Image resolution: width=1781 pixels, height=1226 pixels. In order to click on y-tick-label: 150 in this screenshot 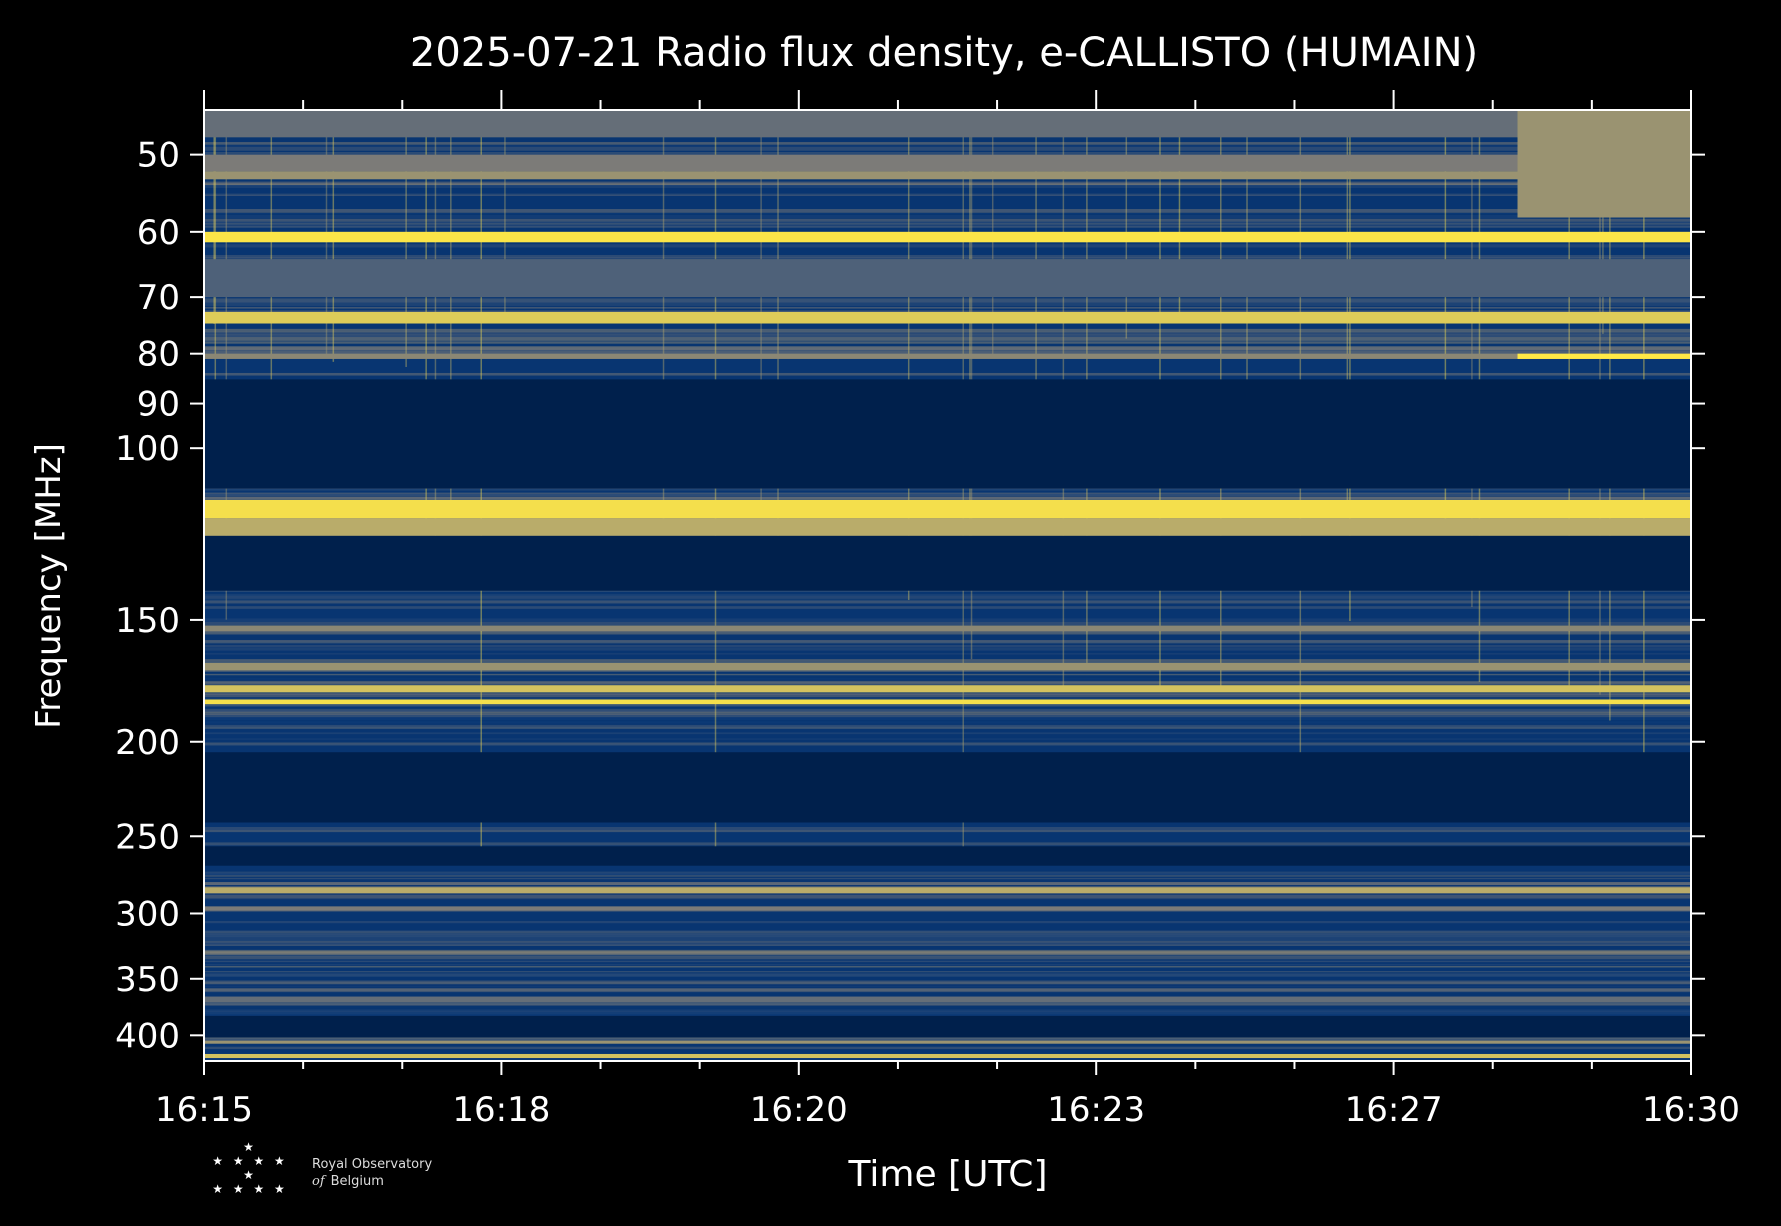, I will do `click(147, 621)`.